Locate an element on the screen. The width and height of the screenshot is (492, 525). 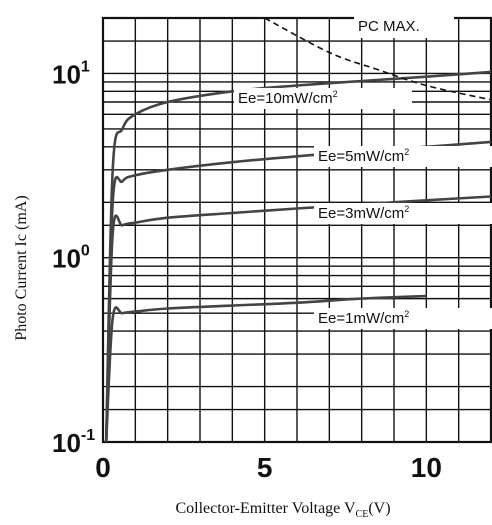
curve-label-main: Ee=10mW/cm is located at coordinates (285, 98).